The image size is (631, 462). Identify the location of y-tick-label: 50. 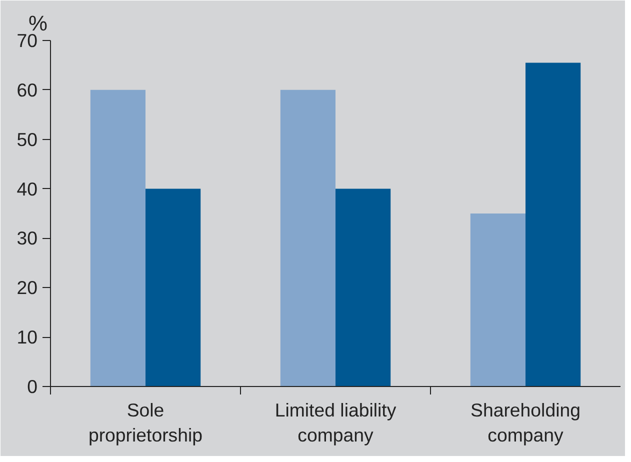
(27, 139).